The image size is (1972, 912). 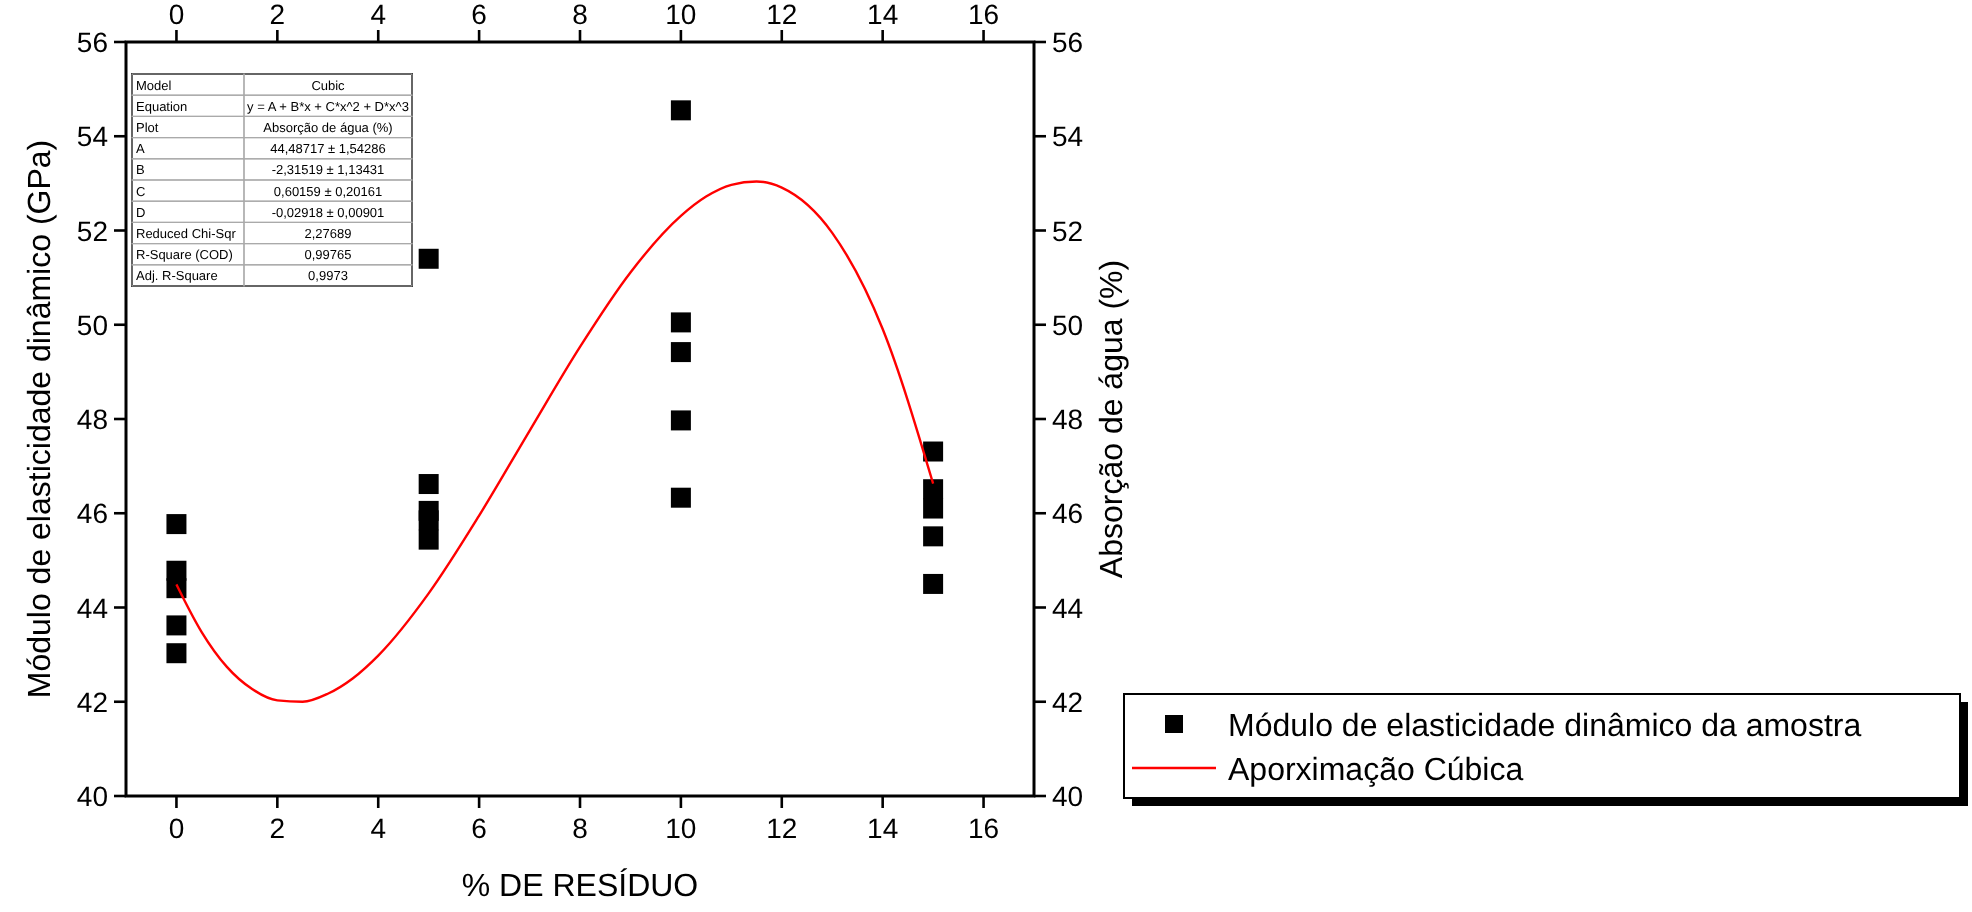 I want to click on x2-tick-label: 6, so click(x=479, y=828).